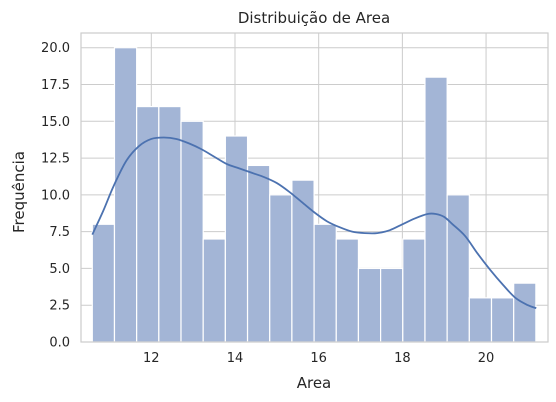  Describe the element at coordinates (151, 358) in the screenshot. I see `x-tick-label: 12` at that location.